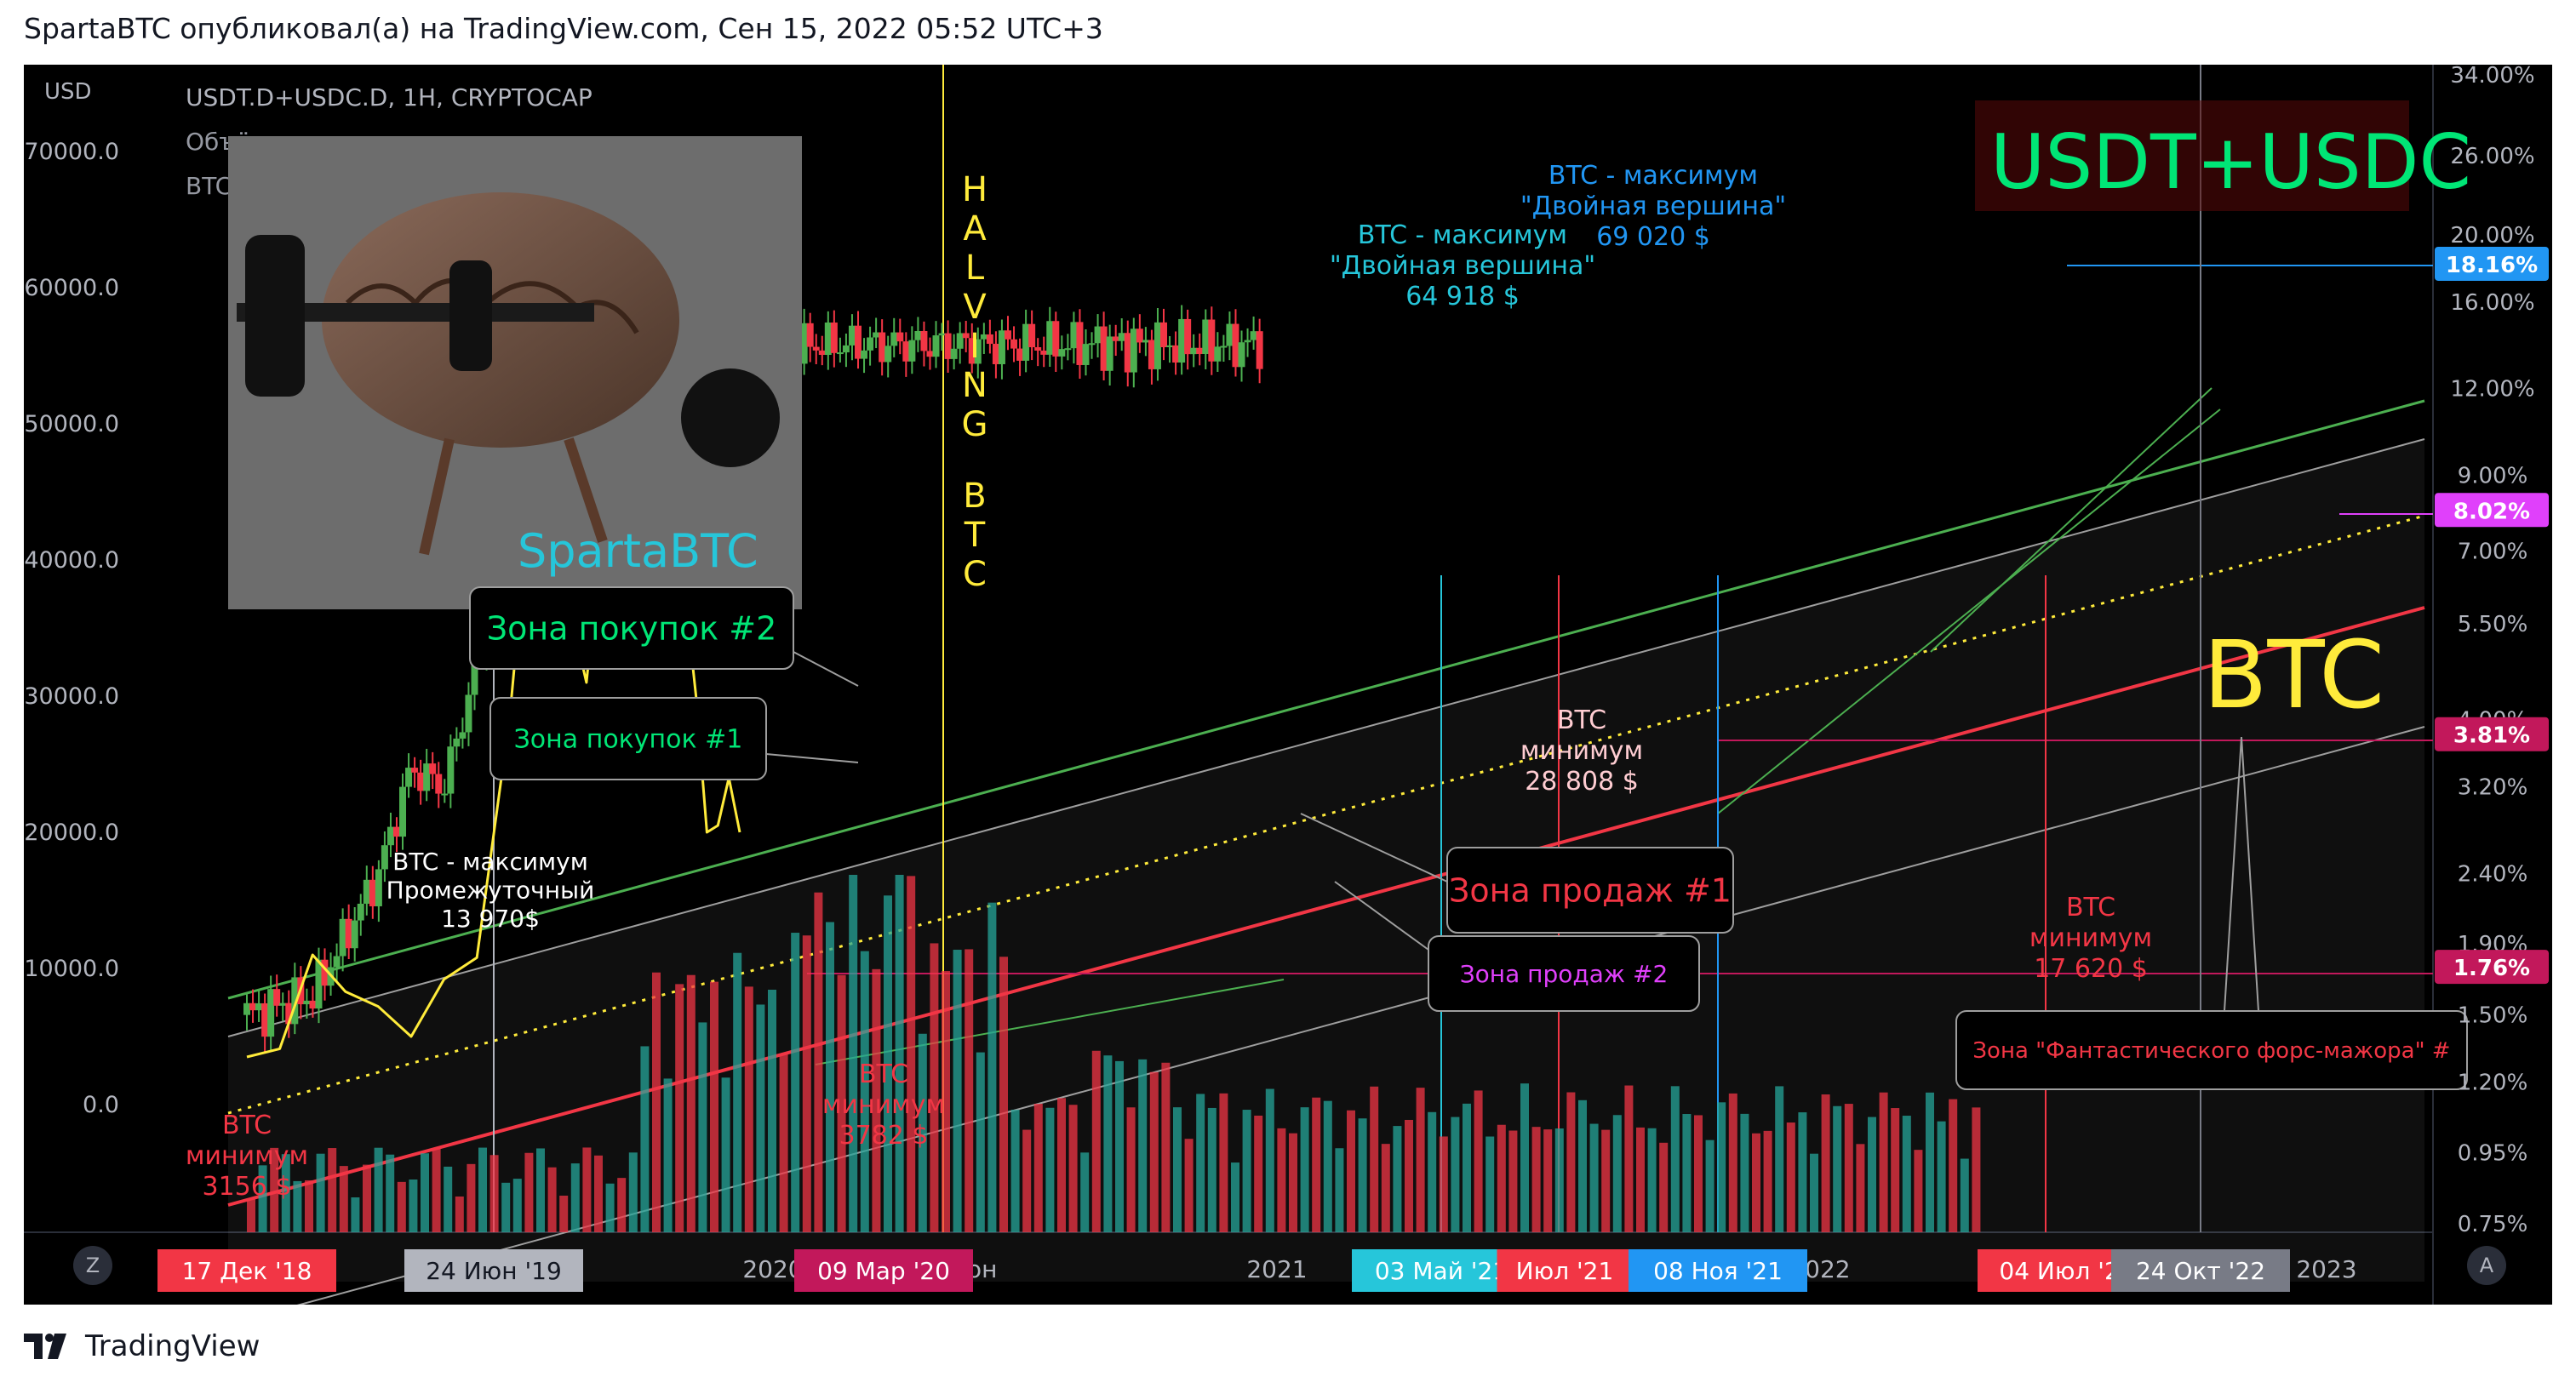 The image size is (2576, 1388). I want to click on buy-zone-1-label: Зона покупок #1, so click(629, 740).